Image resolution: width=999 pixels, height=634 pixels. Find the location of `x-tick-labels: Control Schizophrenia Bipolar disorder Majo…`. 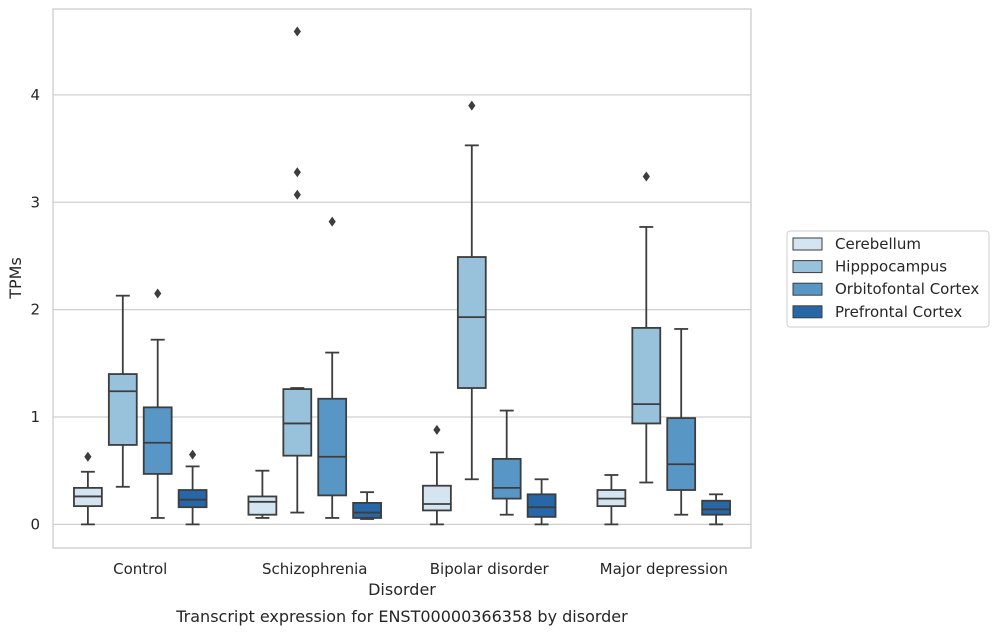

x-tick-labels: Control Schizophrenia Bipolar disorder Majo… is located at coordinates (420, 569).